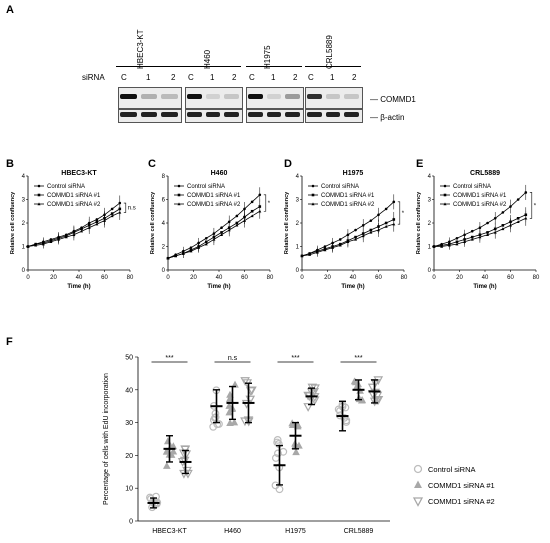 The height and width of the screenshot is (543, 550). What do you see at coordinates (298, 177) in the screenshot?
I see `y-tick-label: 4` at bounding box center [298, 177].